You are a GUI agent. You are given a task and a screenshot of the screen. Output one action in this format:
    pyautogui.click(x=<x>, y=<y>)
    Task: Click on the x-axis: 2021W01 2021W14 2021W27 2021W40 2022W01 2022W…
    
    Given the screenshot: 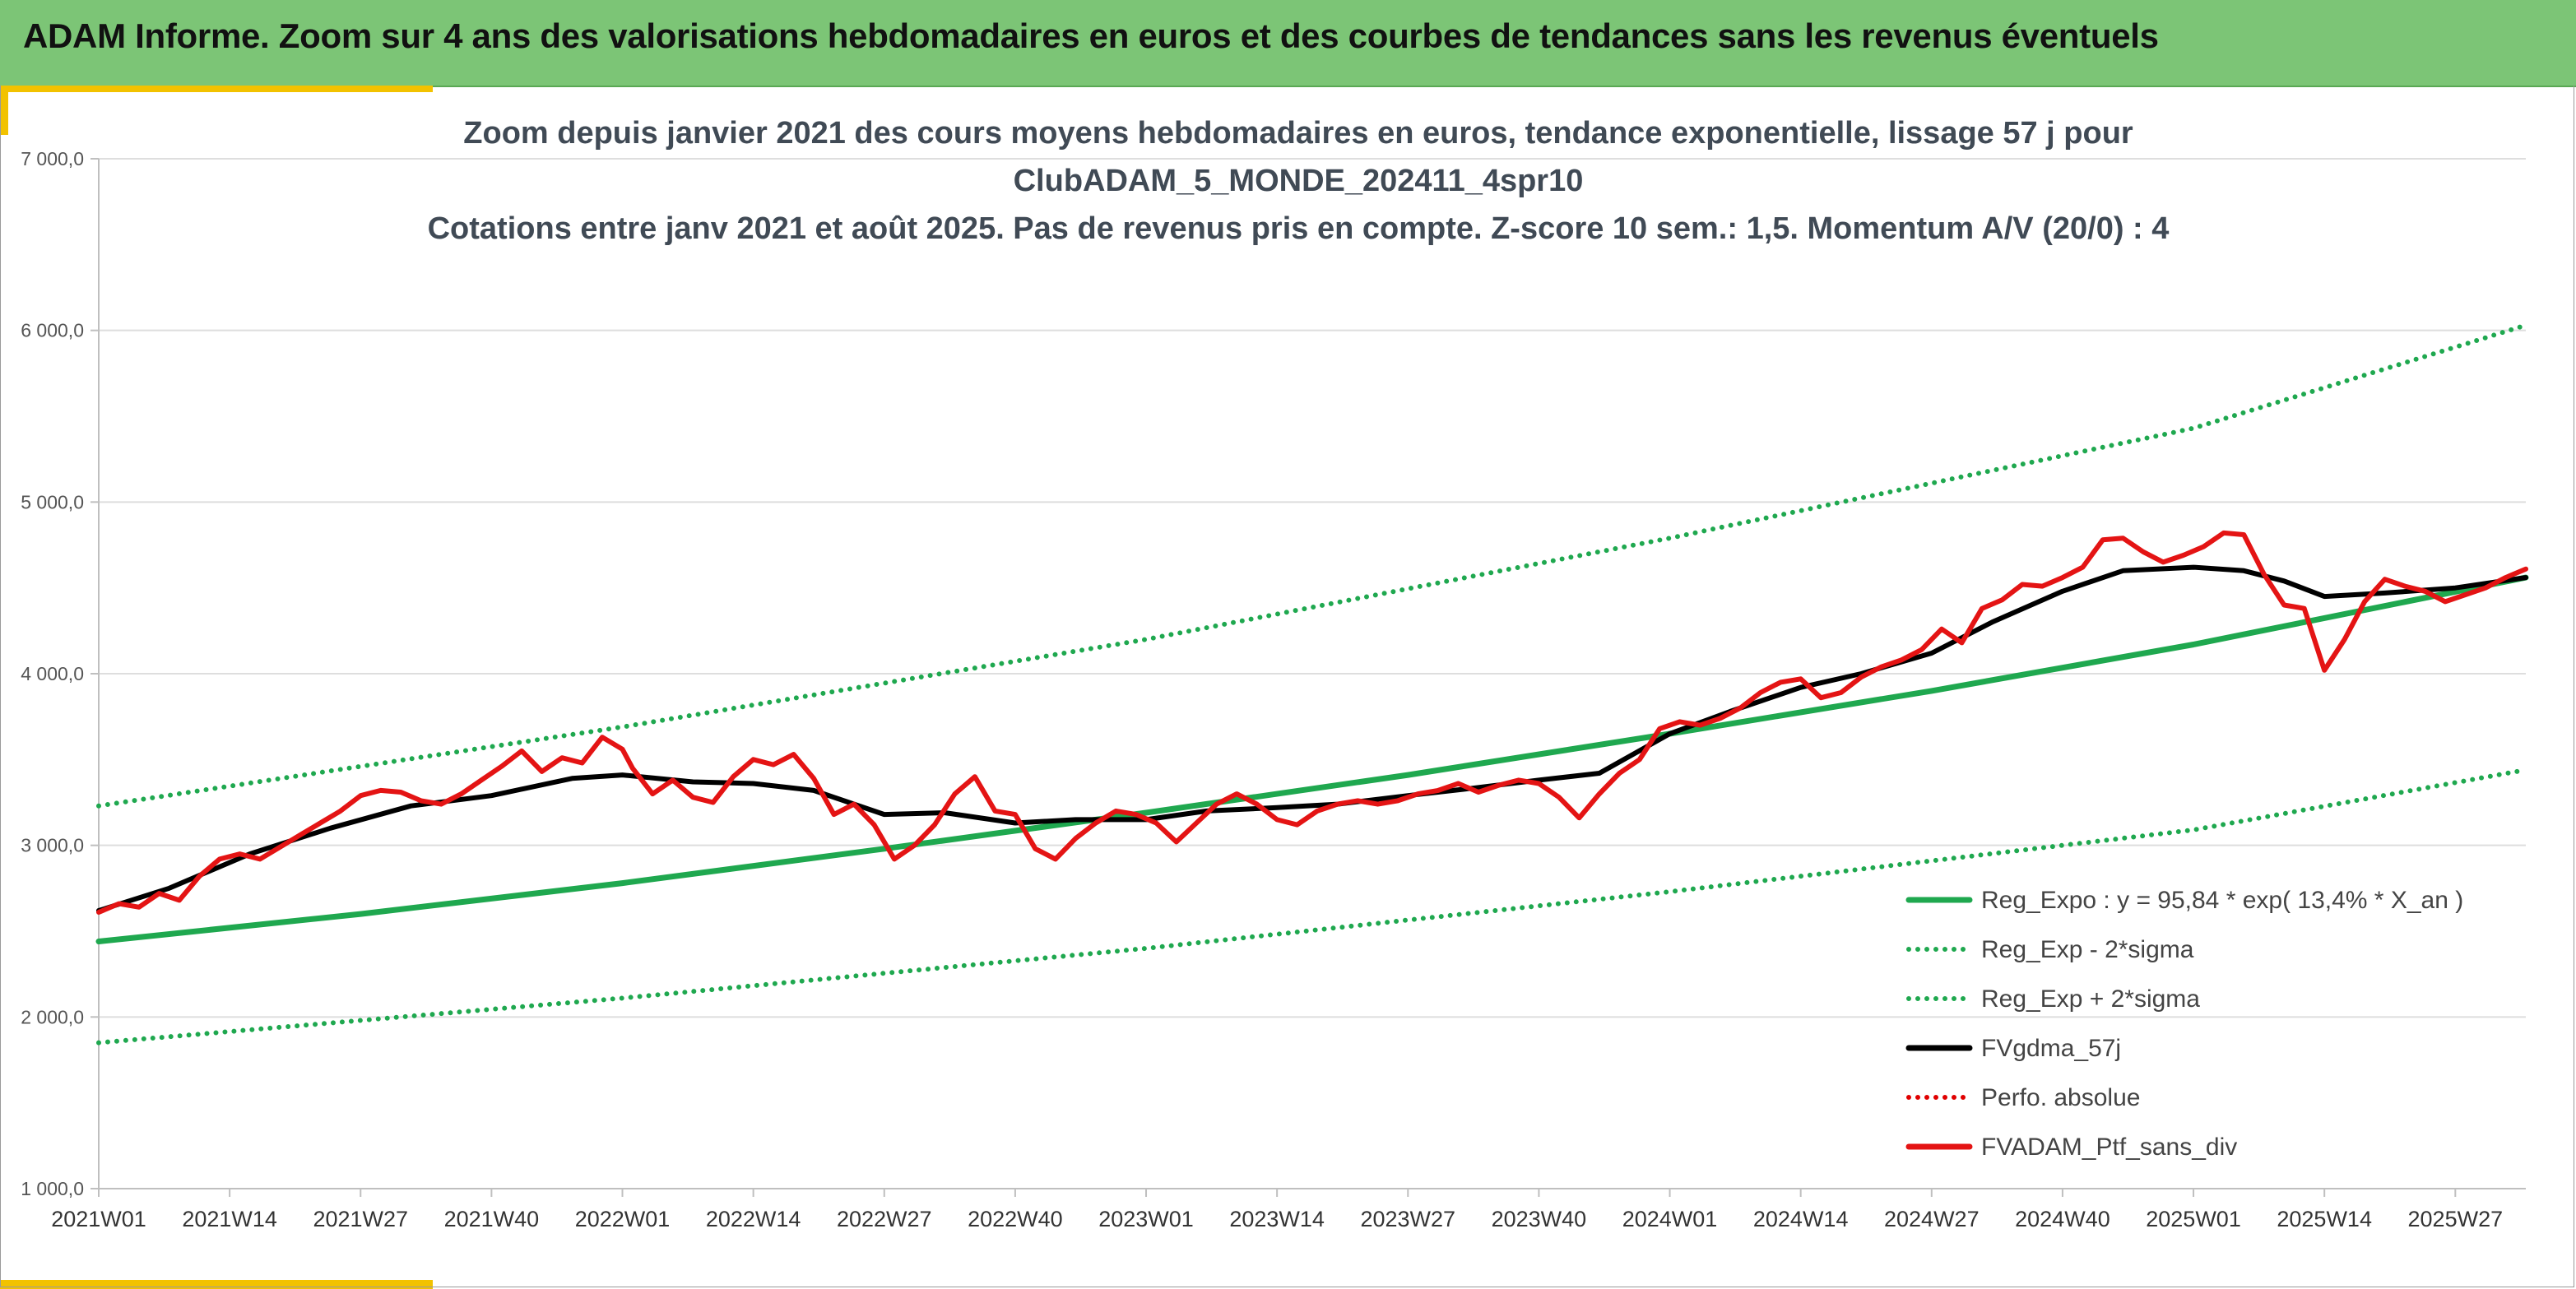 What is the action you would take?
    pyautogui.click(x=1277, y=1210)
    